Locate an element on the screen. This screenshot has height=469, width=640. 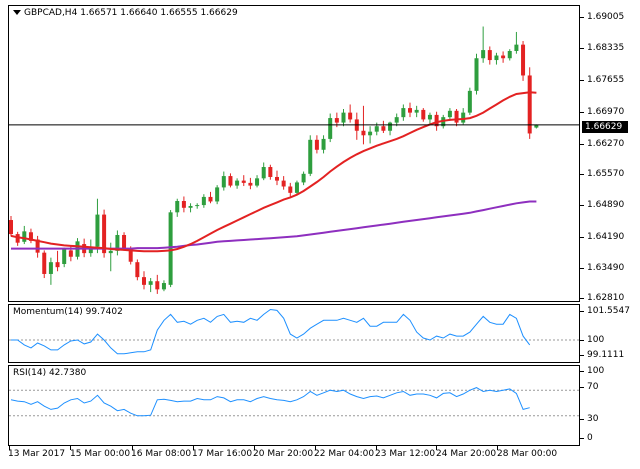
momentum-level: 101.5547 is located at coordinates (608, 311).